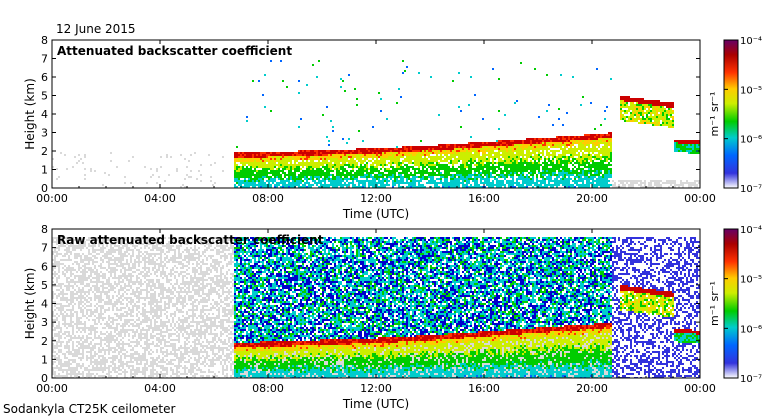 This screenshot has width=780, height=420. I want to click on panel-title: Attenuated backscatter coefficient, so click(174, 51).